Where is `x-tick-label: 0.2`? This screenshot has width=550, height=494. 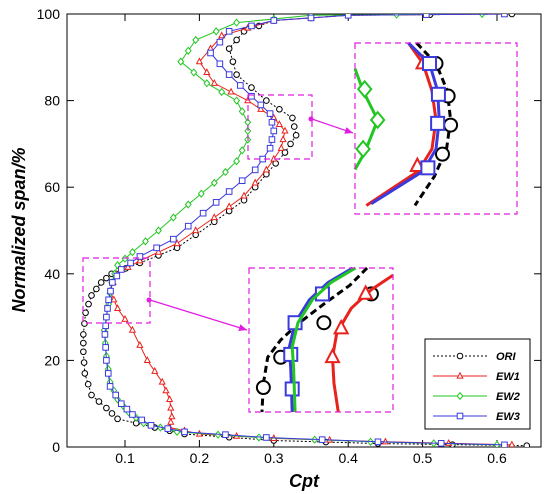 x-tick-label: 0.2 is located at coordinates (200, 458).